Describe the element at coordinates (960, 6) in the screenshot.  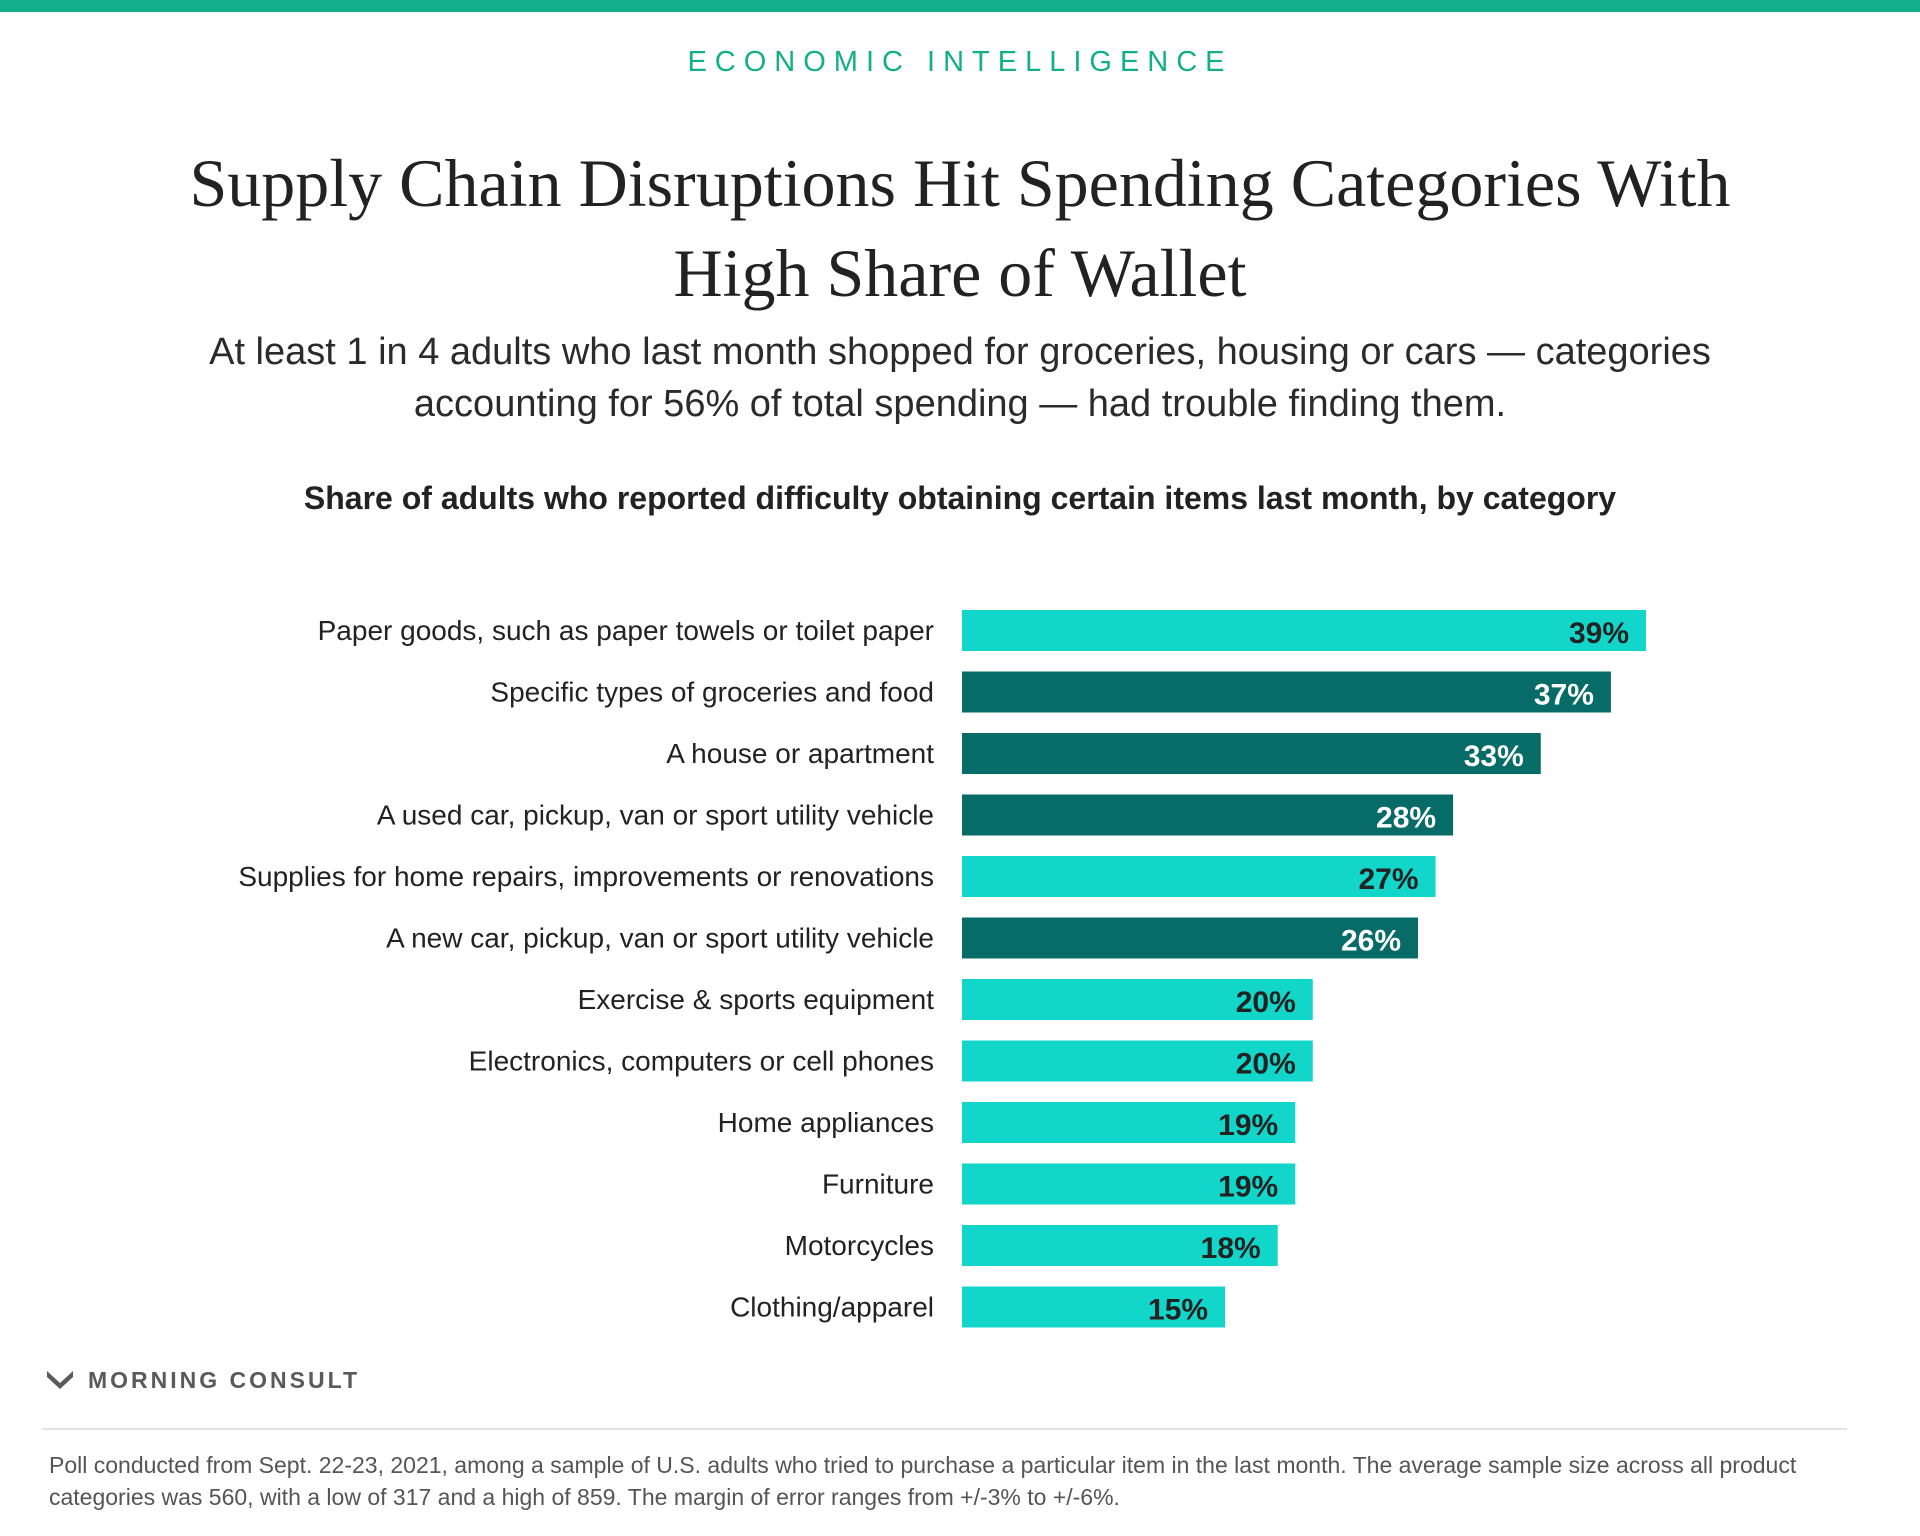
I see `accent-top-bar` at that location.